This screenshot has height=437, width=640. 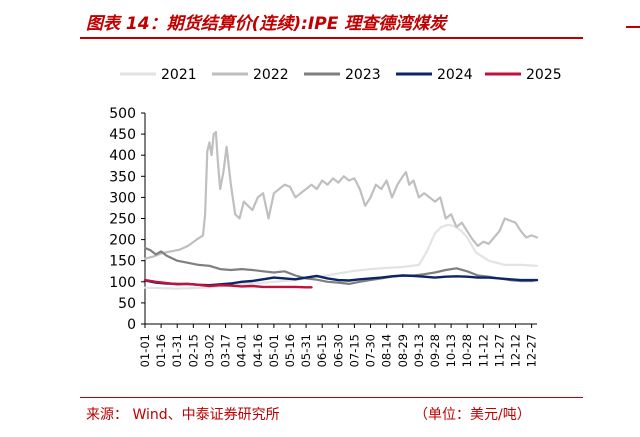 What do you see at coordinates (435, 350) in the screenshot?
I see `x-tick-label: 09-28` at bounding box center [435, 350].